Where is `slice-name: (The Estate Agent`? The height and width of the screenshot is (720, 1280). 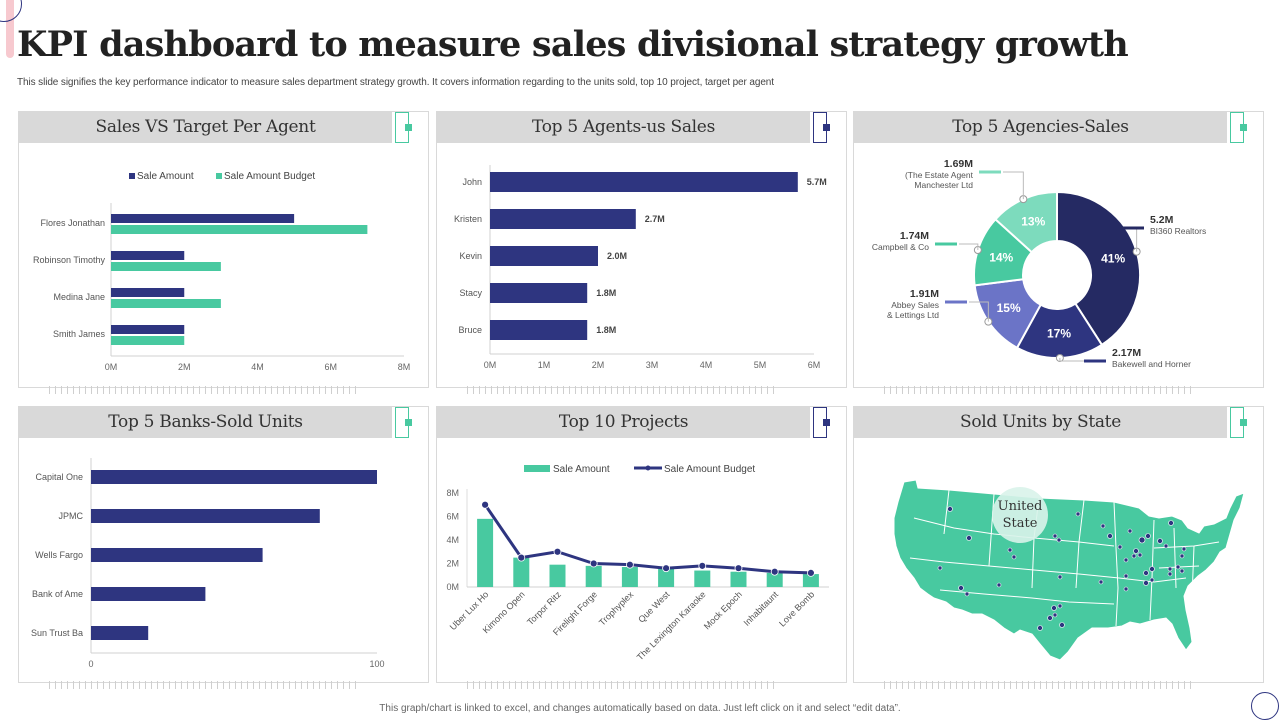 slice-name: (The Estate Agent is located at coordinates (939, 175).